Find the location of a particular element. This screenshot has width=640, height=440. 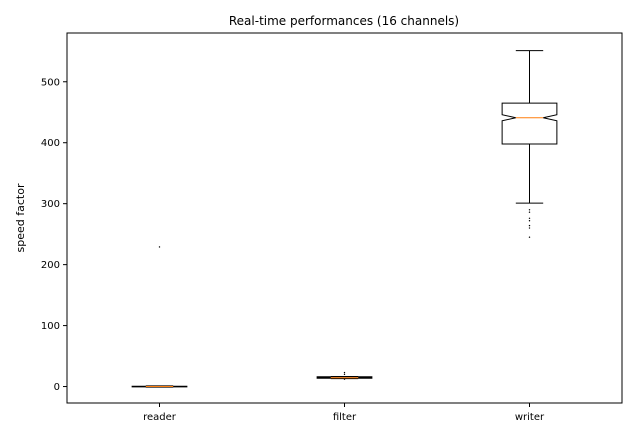

y-tick-label: 100 is located at coordinates (50, 326).